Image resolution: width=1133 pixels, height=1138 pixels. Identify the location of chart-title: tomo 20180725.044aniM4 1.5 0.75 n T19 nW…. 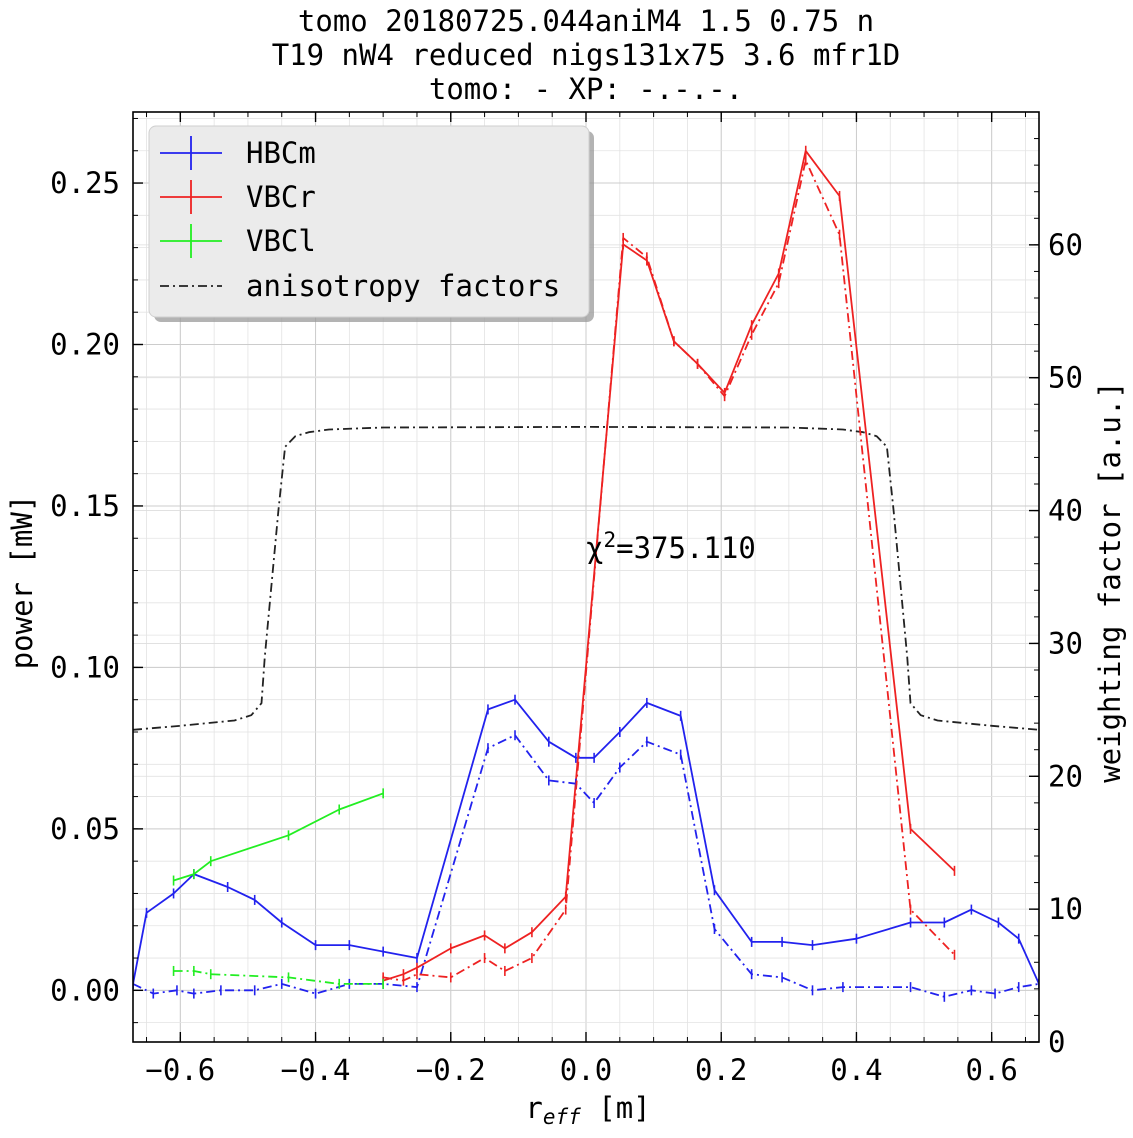
(586, 55).